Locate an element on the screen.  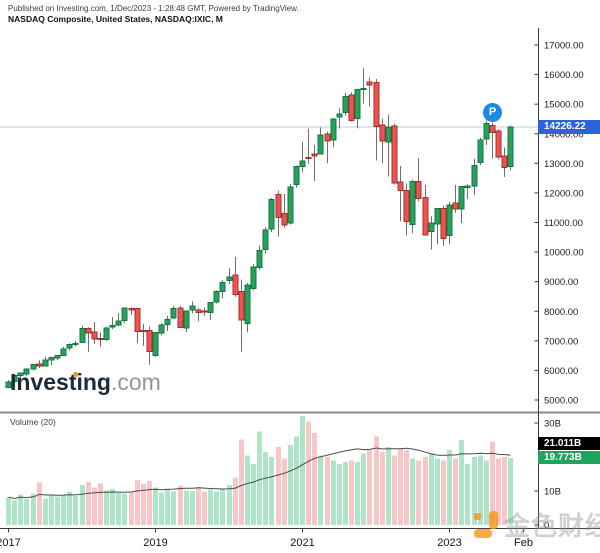
pane-separator is located at coordinates (300, 412).